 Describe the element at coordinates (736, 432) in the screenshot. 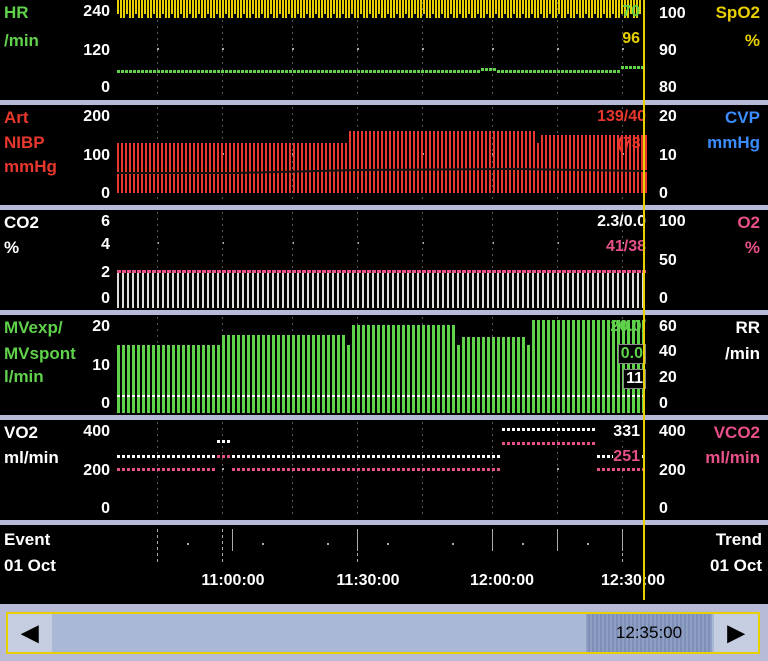

I see `vco2-label: VCO2` at that location.